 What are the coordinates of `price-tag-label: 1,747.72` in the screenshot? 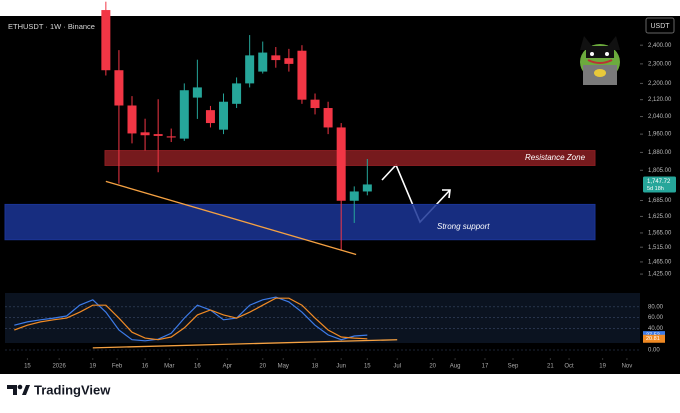 It's located at (659, 182).